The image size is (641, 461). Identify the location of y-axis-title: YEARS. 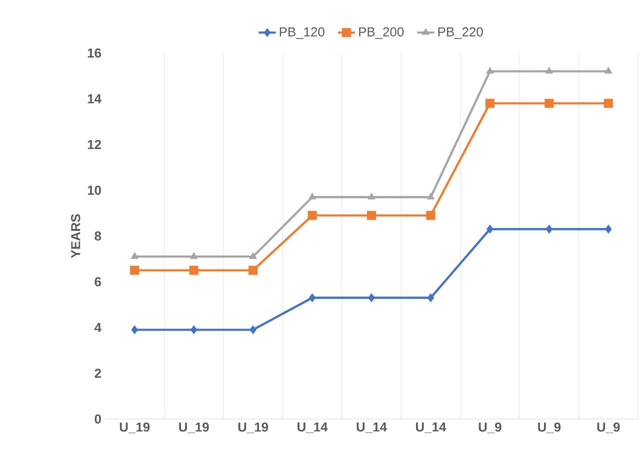
(75, 236).